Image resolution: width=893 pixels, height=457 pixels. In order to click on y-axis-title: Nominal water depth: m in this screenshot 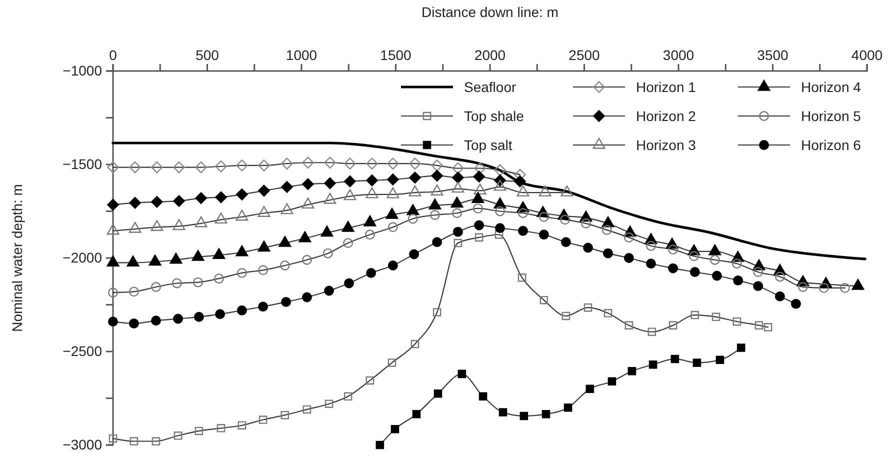, I will do `click(17, 258)`.